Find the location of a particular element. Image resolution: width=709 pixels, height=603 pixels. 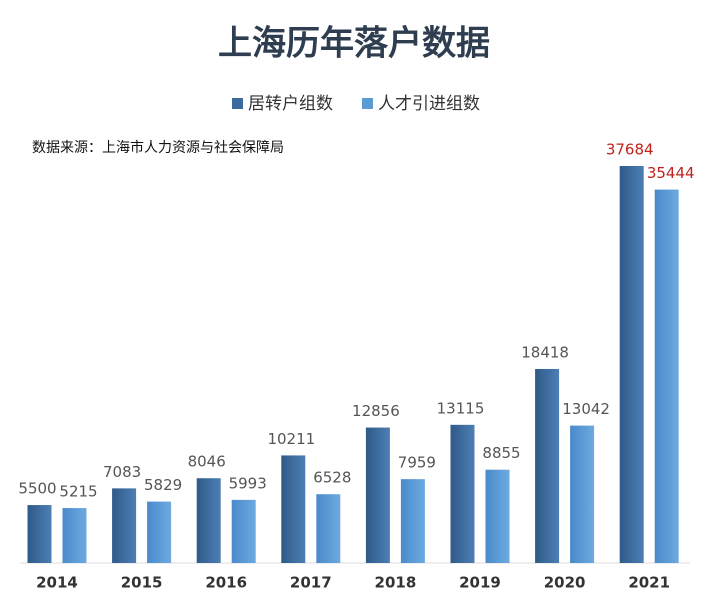

value-label: 5993 is located at coordinates (248, 483).